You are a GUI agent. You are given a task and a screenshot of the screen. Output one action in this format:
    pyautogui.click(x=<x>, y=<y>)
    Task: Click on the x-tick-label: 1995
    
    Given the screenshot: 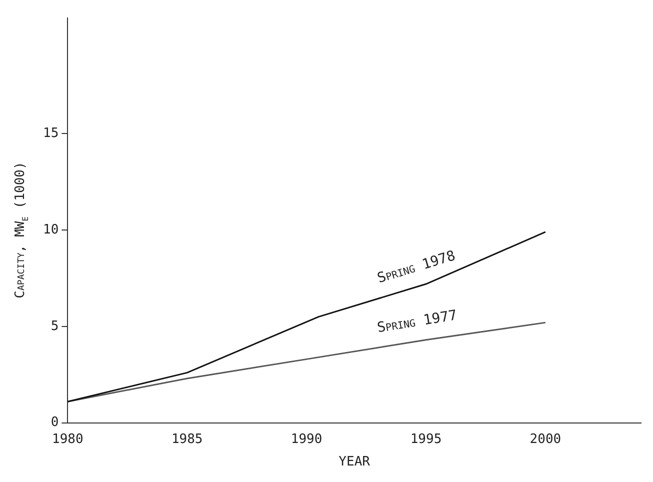 What is the action you would take?
    pyautogui.click(x=426, y=439)
    